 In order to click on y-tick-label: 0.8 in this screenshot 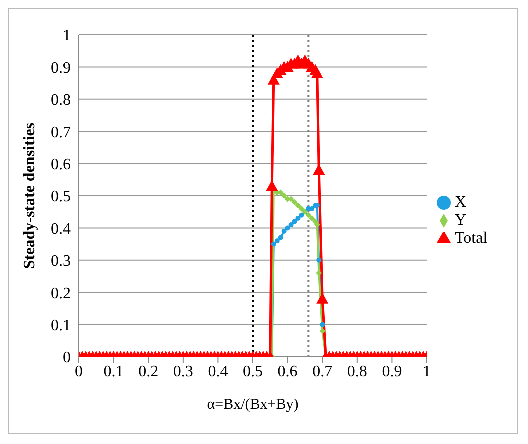, I will do `click(61, 101)`.